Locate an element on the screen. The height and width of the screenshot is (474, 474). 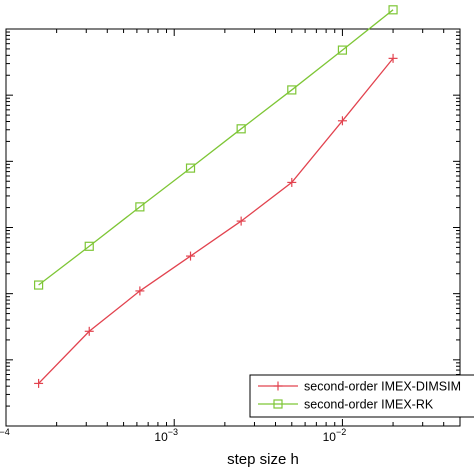
x-tick-label-exponent: −2 is located at coordinates (341, 432).